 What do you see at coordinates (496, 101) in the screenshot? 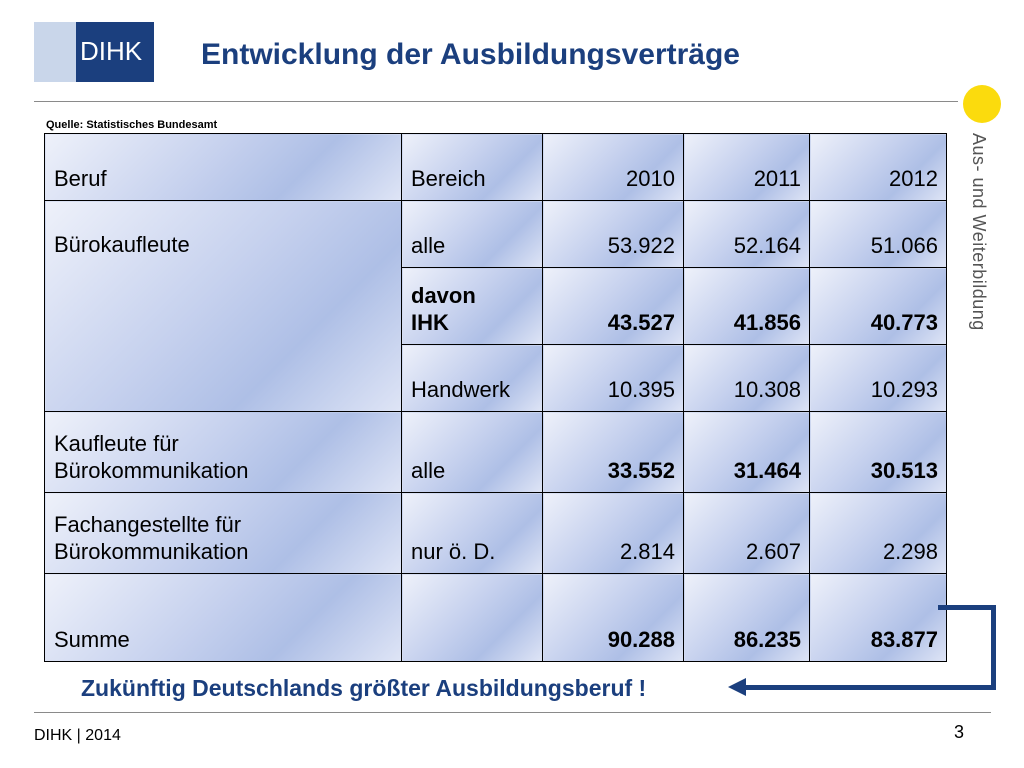
I see `title-divider` at bounding box center [496, 101].